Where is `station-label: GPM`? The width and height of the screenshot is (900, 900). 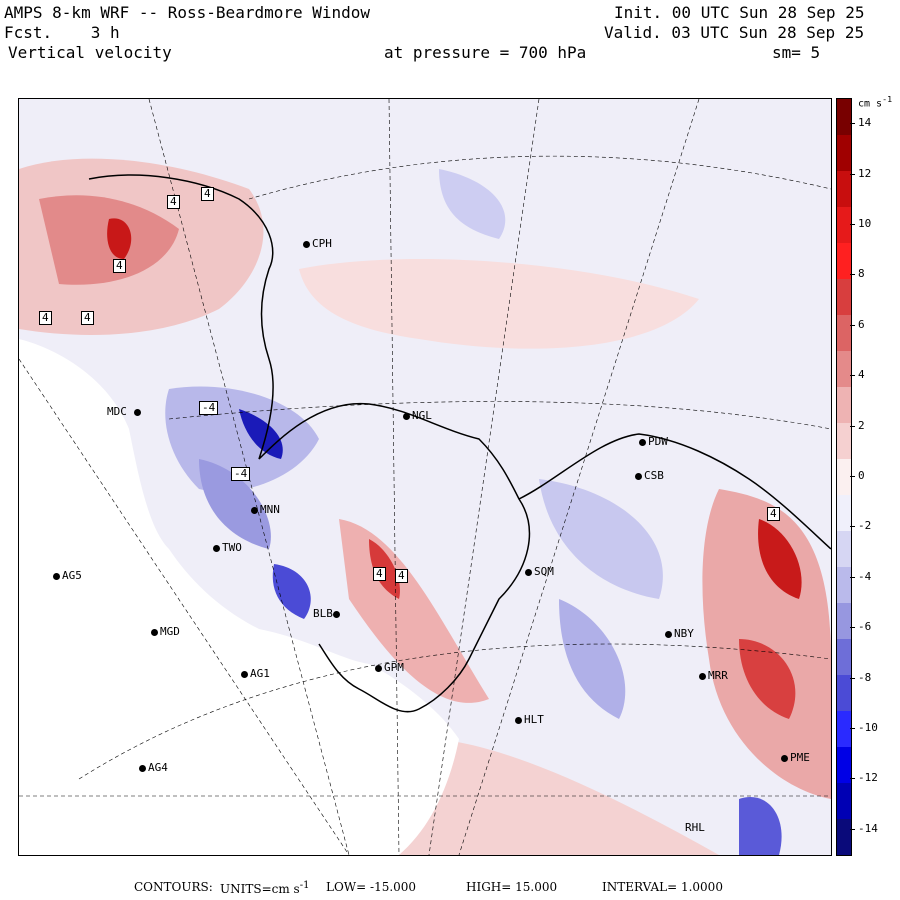 station-label: GPM is located at coordinates (394, 667).